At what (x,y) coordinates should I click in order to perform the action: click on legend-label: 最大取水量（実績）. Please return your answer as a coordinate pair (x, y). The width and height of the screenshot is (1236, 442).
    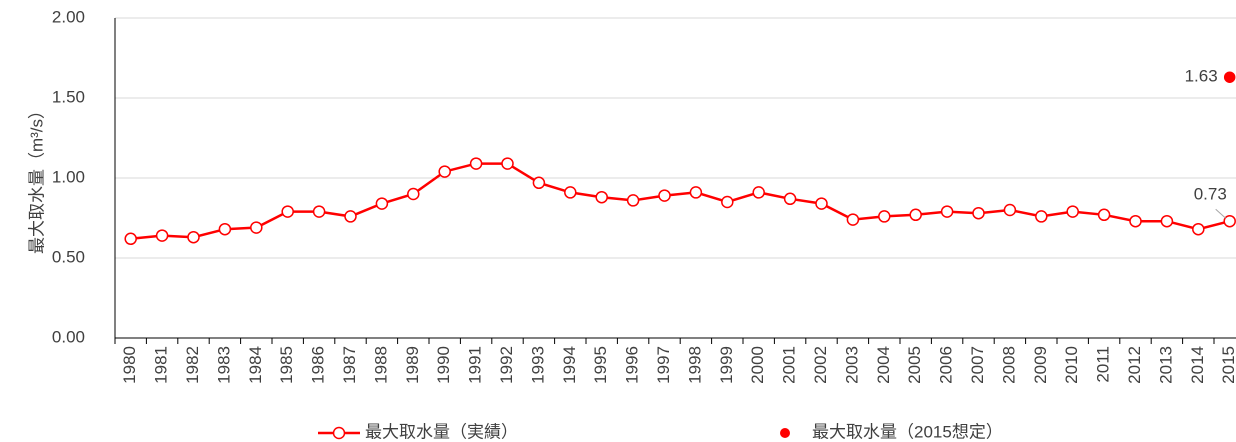
    Looking at the image, I should click on (441, 431).